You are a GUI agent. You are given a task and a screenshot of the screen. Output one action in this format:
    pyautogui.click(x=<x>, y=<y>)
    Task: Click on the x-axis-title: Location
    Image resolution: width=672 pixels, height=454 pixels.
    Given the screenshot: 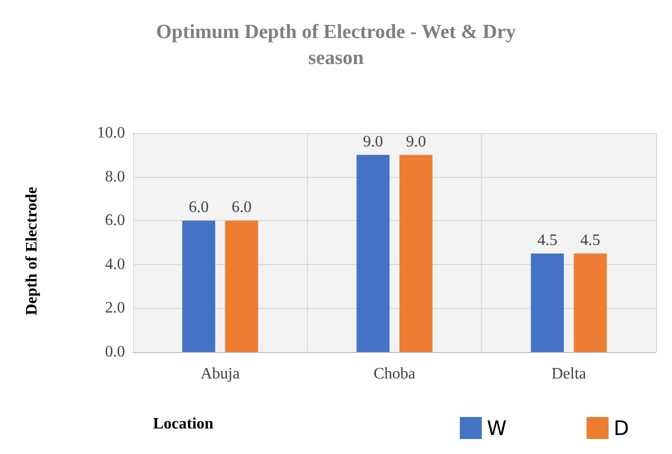 What is the action you would take?
    pyautogui.click(x=183, y=424)
    